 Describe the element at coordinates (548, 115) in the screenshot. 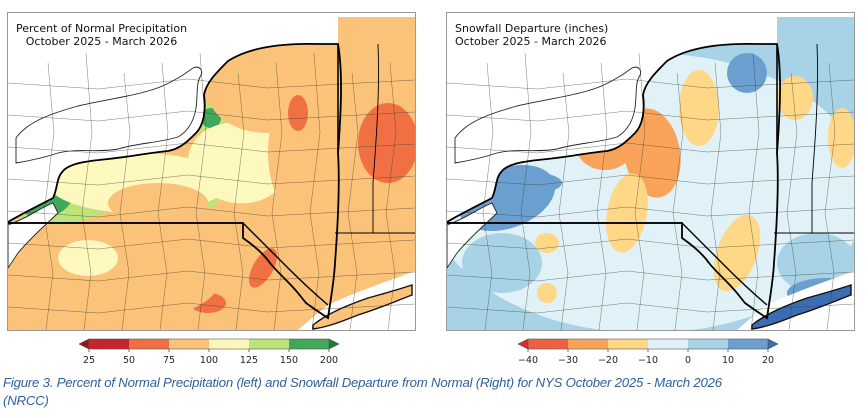

I see `snow-lake-ontario` at that location.